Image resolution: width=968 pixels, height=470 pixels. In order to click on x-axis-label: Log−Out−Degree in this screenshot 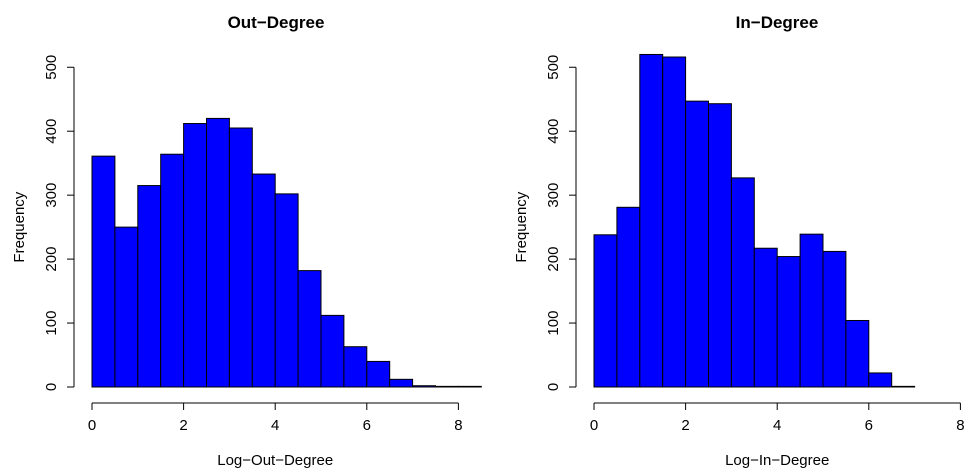, I will do `click(275, 460)`.